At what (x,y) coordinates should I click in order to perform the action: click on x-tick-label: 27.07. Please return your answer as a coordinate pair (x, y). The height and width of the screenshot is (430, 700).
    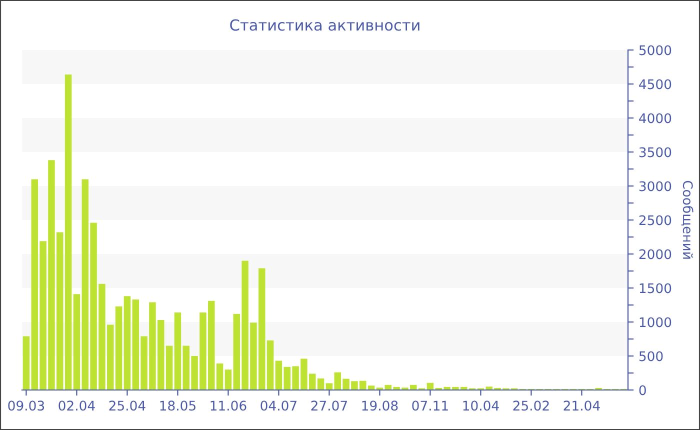
    Looking at the image, I should click on (329, 405).